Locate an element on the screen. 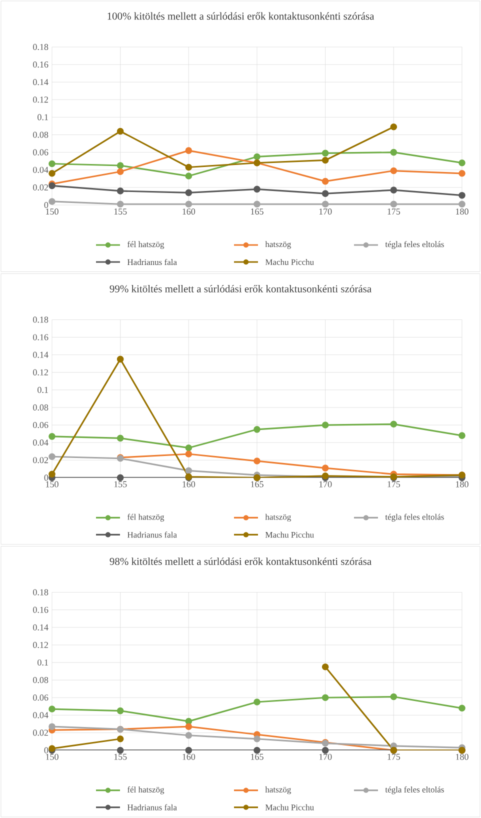 This screenshot has width=481, height=818. chart-title: 98% kitöltés mellett a súrlódási erők kontaktusonkénti szórása is located at coordinates (241, 562).